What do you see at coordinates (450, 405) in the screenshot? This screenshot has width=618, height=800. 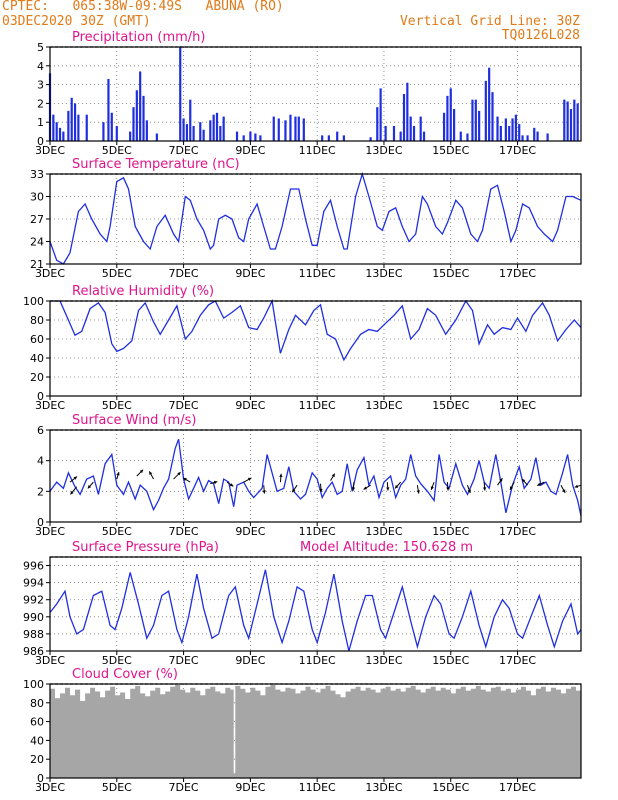 I see `x-tick-label: 15DEC` at bounding box center [450, 405].